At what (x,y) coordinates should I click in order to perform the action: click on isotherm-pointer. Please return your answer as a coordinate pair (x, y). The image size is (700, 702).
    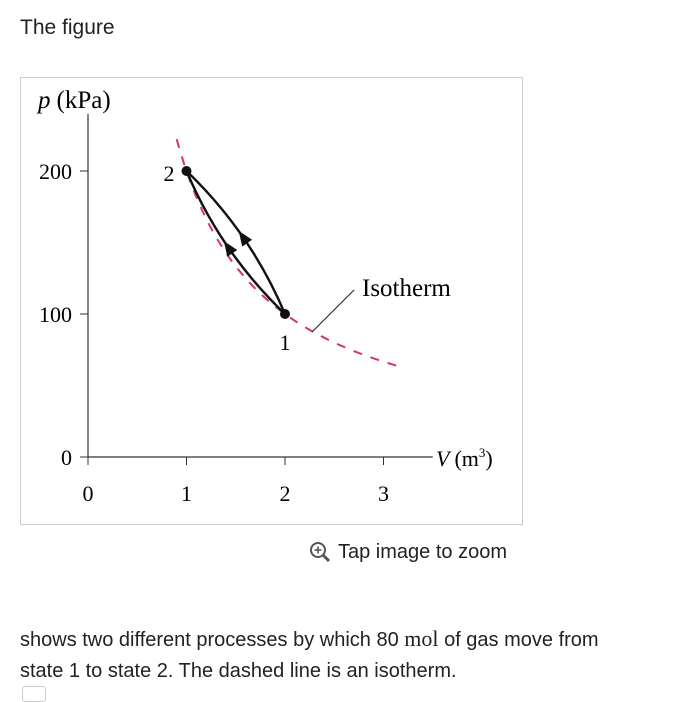
    Looking at the image, I should click on (333, 311).